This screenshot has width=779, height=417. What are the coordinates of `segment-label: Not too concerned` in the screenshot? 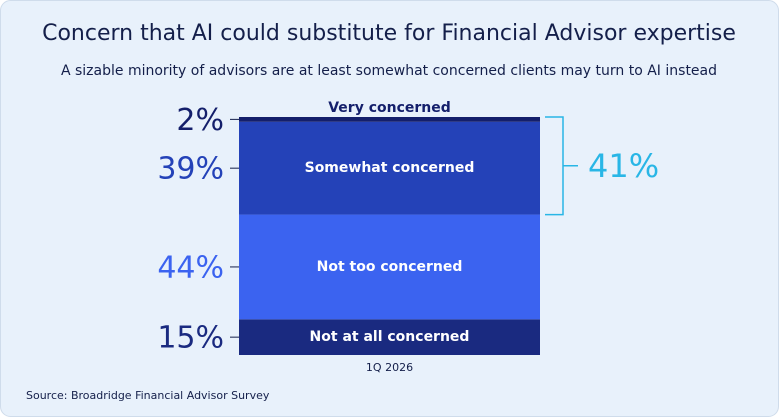 It's located at (390, 267).